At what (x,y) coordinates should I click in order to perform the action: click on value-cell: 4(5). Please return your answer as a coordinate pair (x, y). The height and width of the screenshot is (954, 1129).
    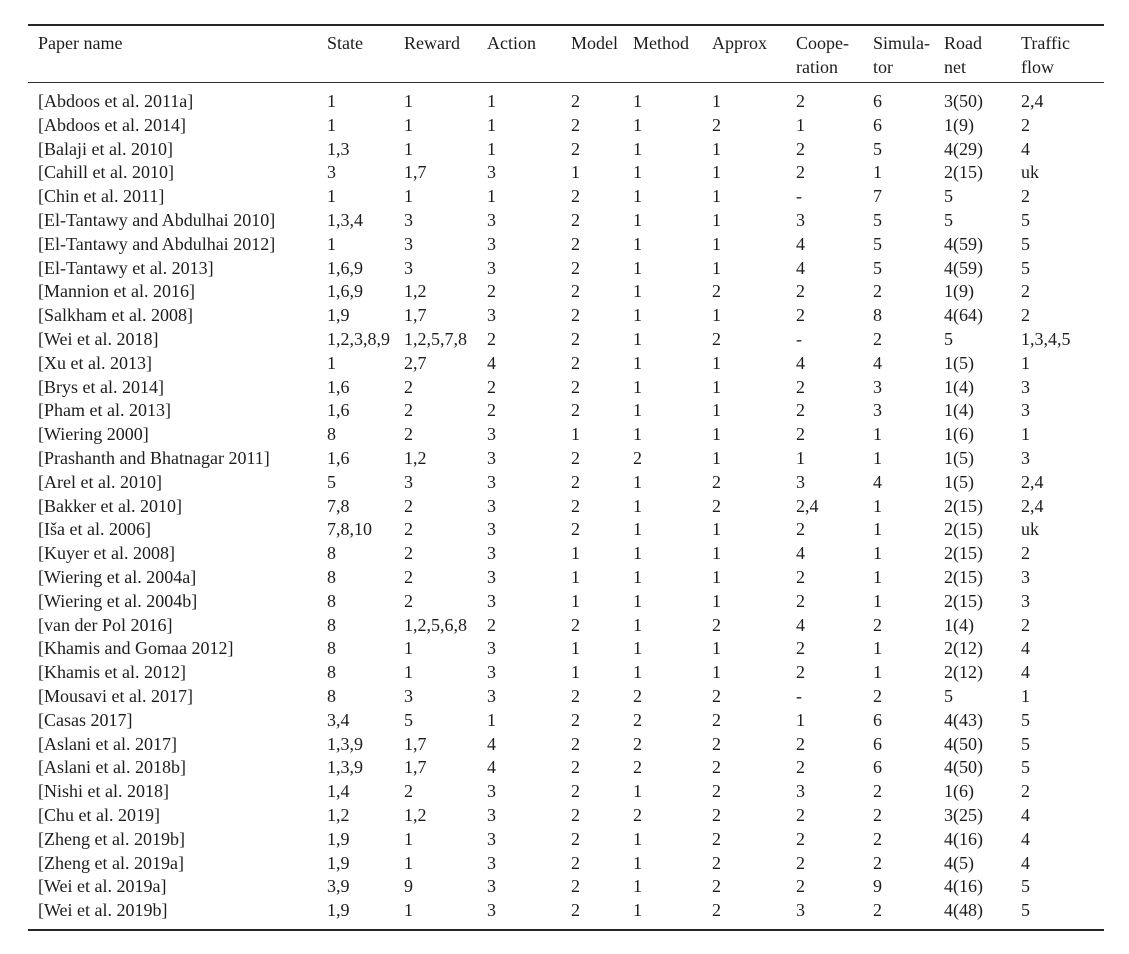
    Looking at the image, I should click on (959, 862).